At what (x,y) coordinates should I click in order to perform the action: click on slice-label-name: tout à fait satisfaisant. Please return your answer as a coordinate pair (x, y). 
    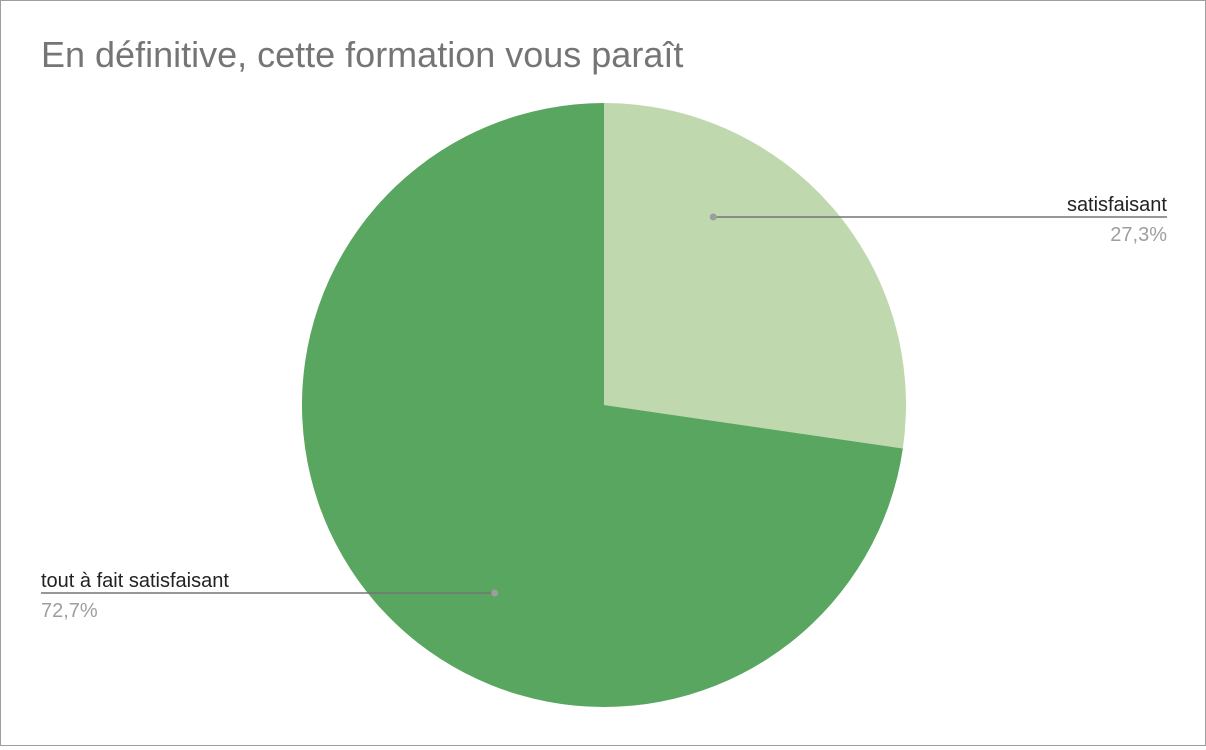
    Looking at the image, I should click on (135, 581).